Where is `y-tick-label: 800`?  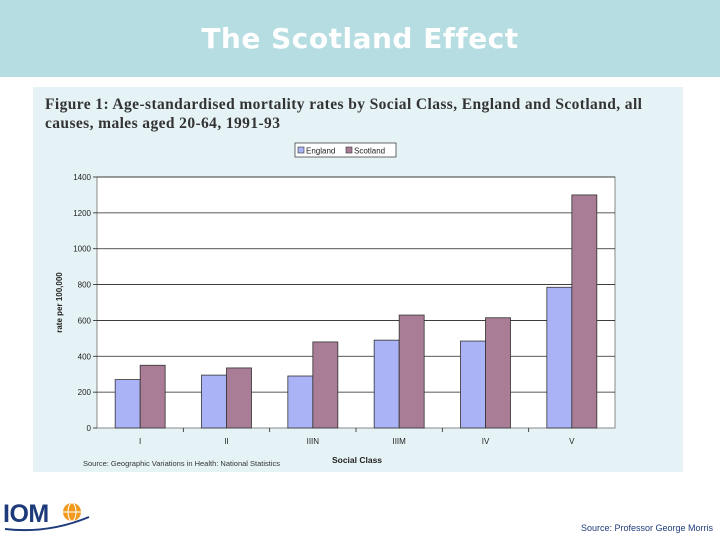 y-tick-label: 800 is located at coordinates (85, 285).